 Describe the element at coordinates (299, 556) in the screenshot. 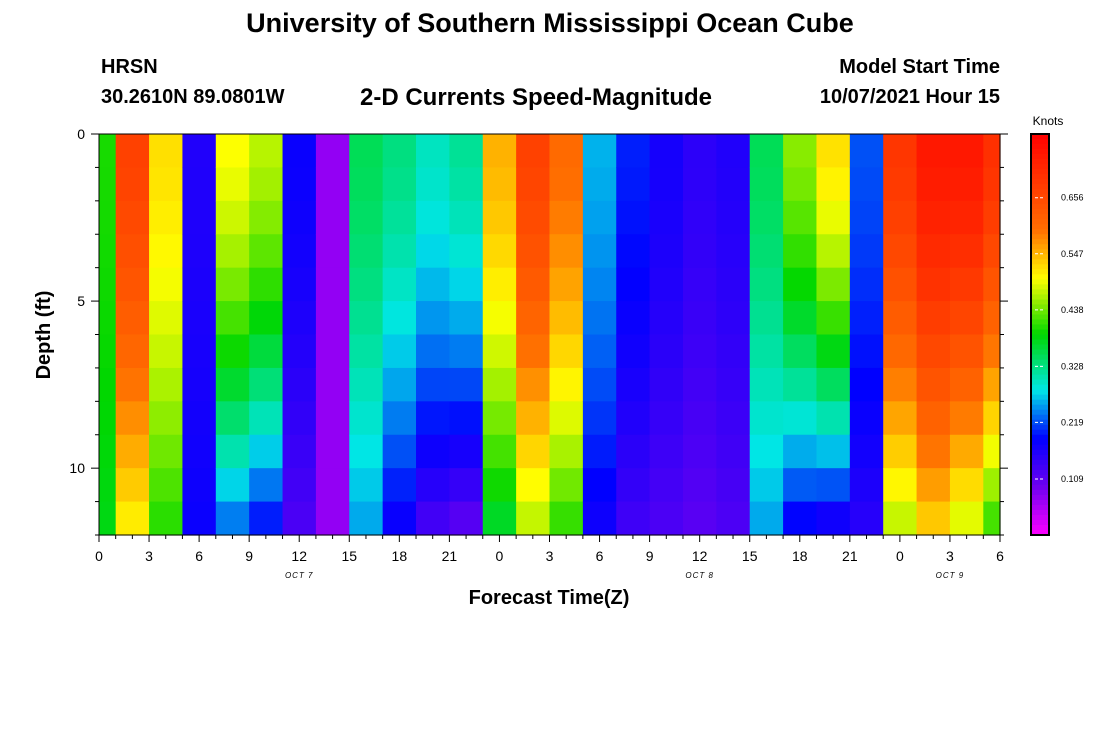

I see `x-tick-label: 12` at that location.